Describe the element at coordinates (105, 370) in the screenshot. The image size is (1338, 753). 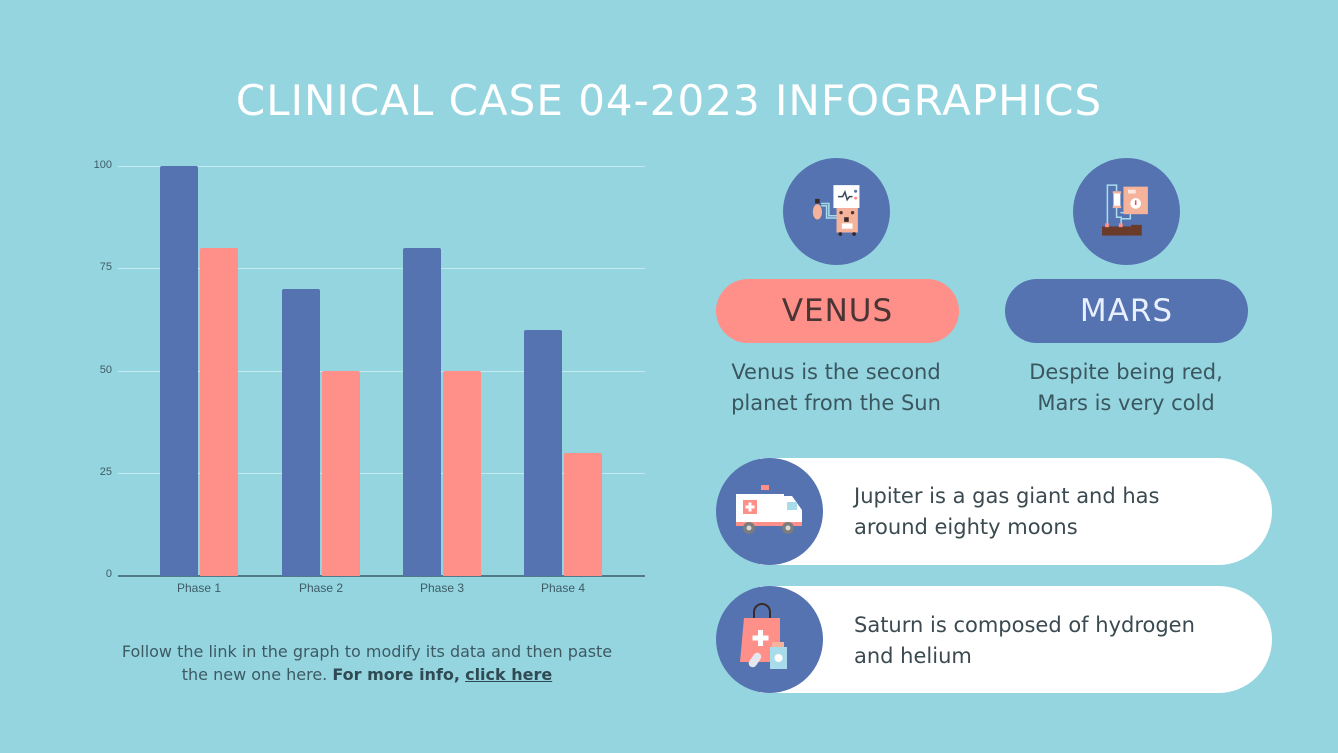
I see `y-tick: 50` at that location.